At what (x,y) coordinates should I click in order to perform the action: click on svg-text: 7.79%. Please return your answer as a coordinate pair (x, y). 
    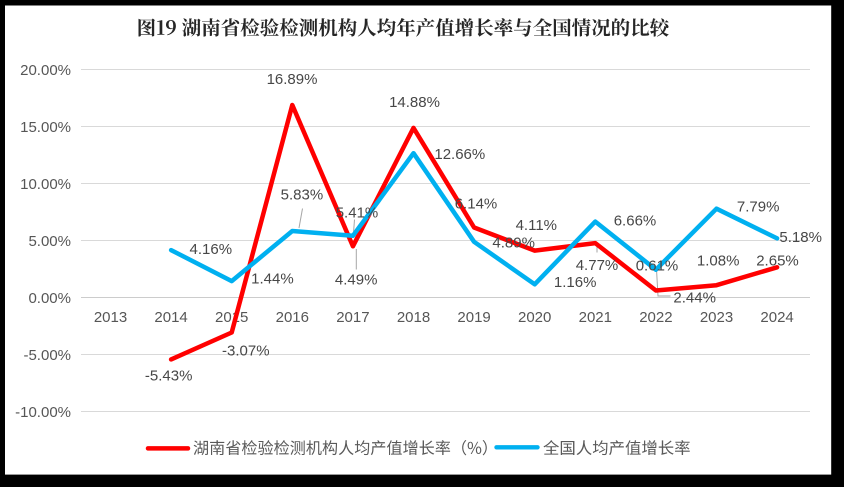
    Looking at the image, I should click on (758, 207).